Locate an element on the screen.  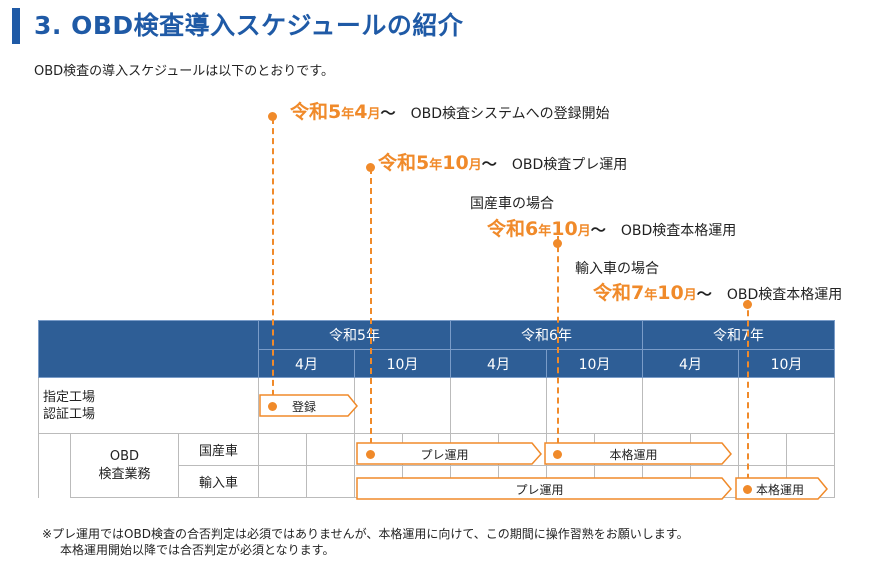
bar-register: 登録 is located at coordinates (308, 405).